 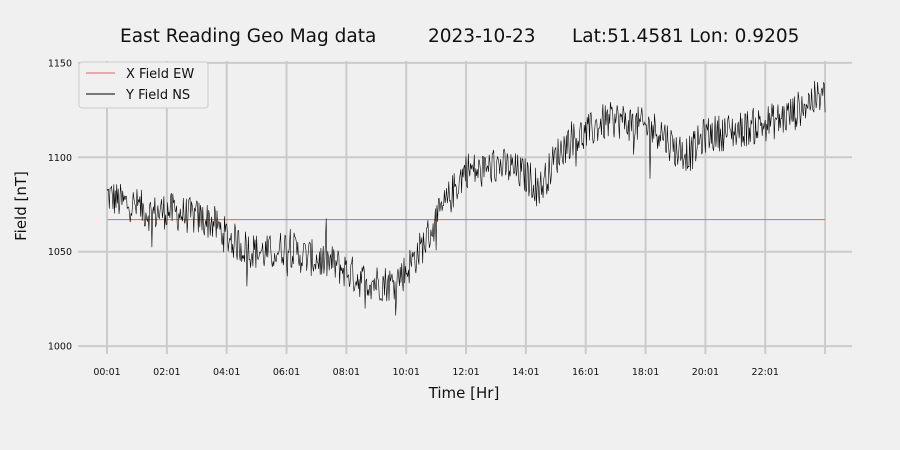 I want to click on y-tick-label: 1150, so click(x=60, y=63).